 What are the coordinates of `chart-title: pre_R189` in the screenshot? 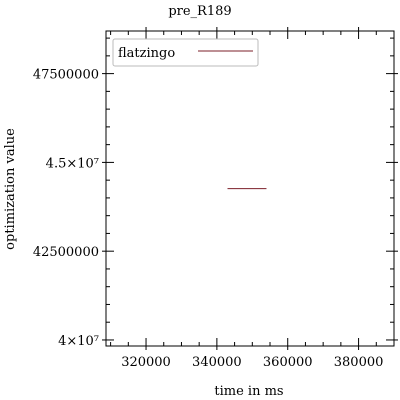 It's located at (199, 11).